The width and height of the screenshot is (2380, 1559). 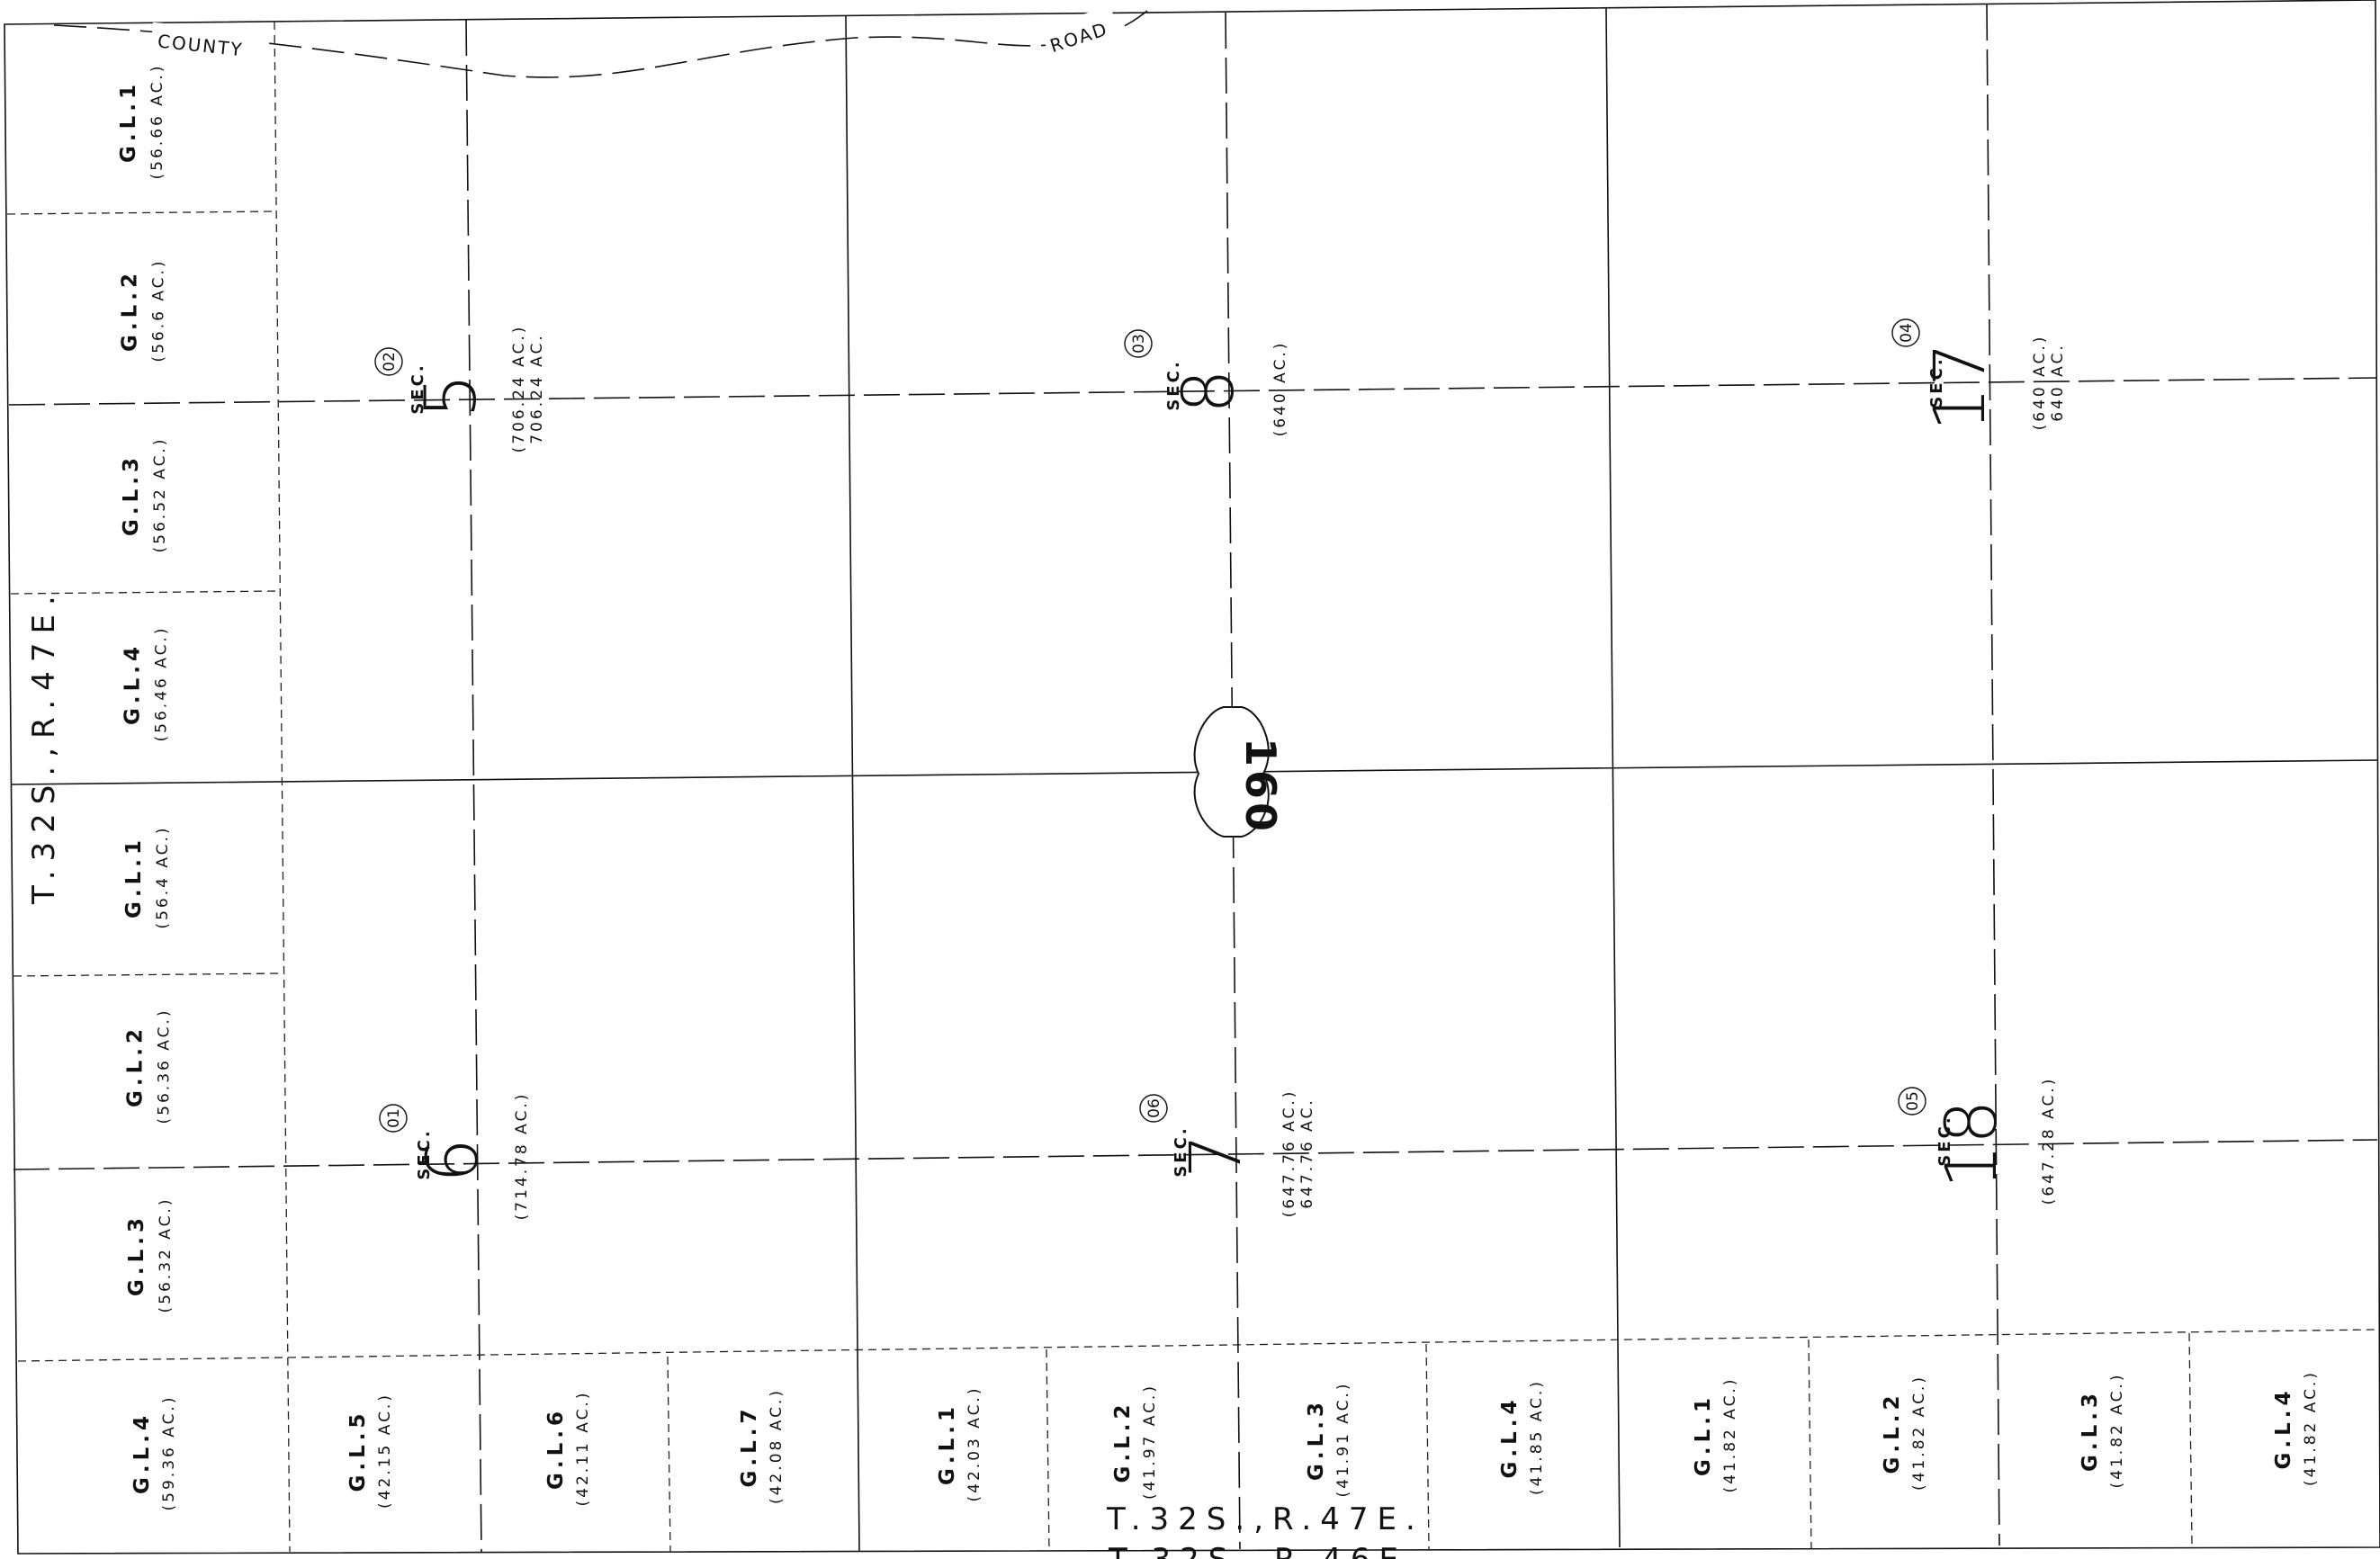 What do you see at coordinates (2049, 1141) in the screenshot?
I see `section-acreage: (647.28 AC.)` at bounding box center [2049, 1141].